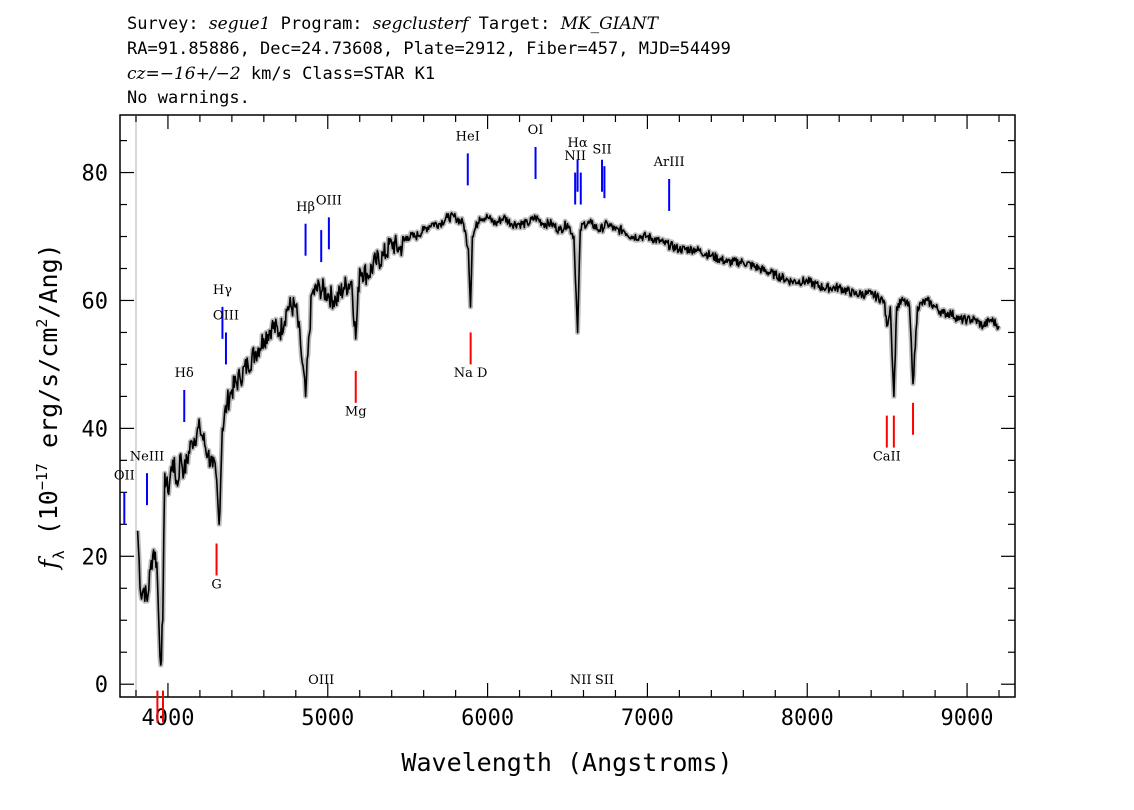  What do you see at coordinates (188, 98) in the screenshot?
I see `header-line-4: No warnings.` at bounding box center [188, 98].